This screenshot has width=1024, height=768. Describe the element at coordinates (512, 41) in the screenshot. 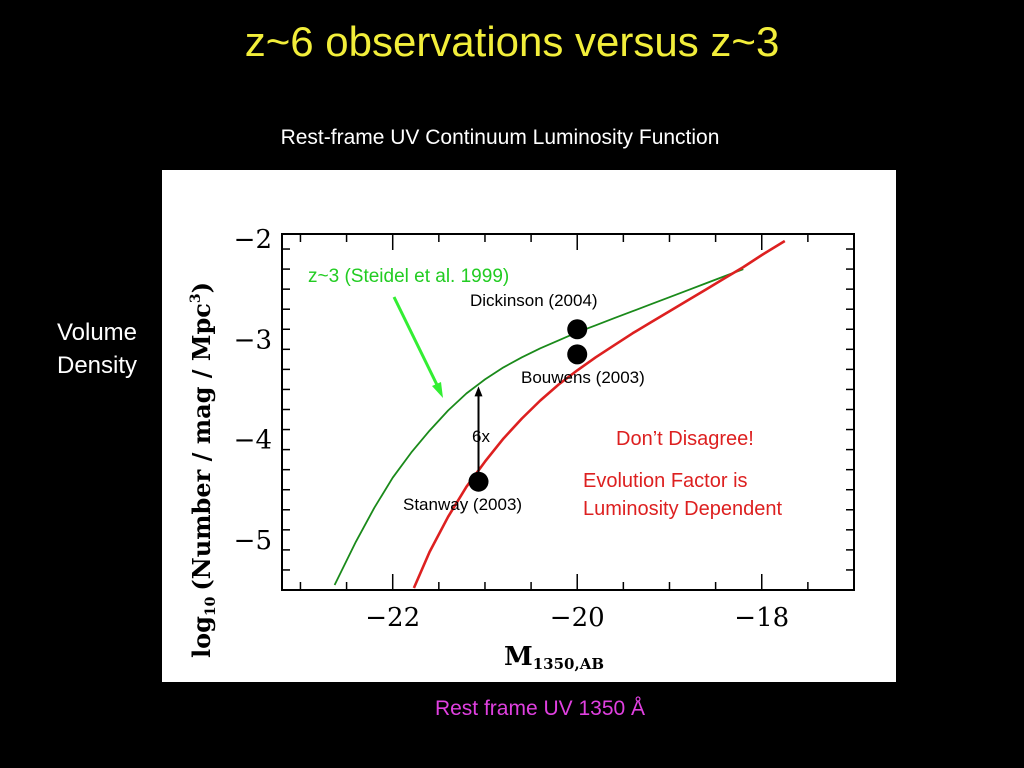

I see `slide-title: z~6 observations versus z~3` at that location.